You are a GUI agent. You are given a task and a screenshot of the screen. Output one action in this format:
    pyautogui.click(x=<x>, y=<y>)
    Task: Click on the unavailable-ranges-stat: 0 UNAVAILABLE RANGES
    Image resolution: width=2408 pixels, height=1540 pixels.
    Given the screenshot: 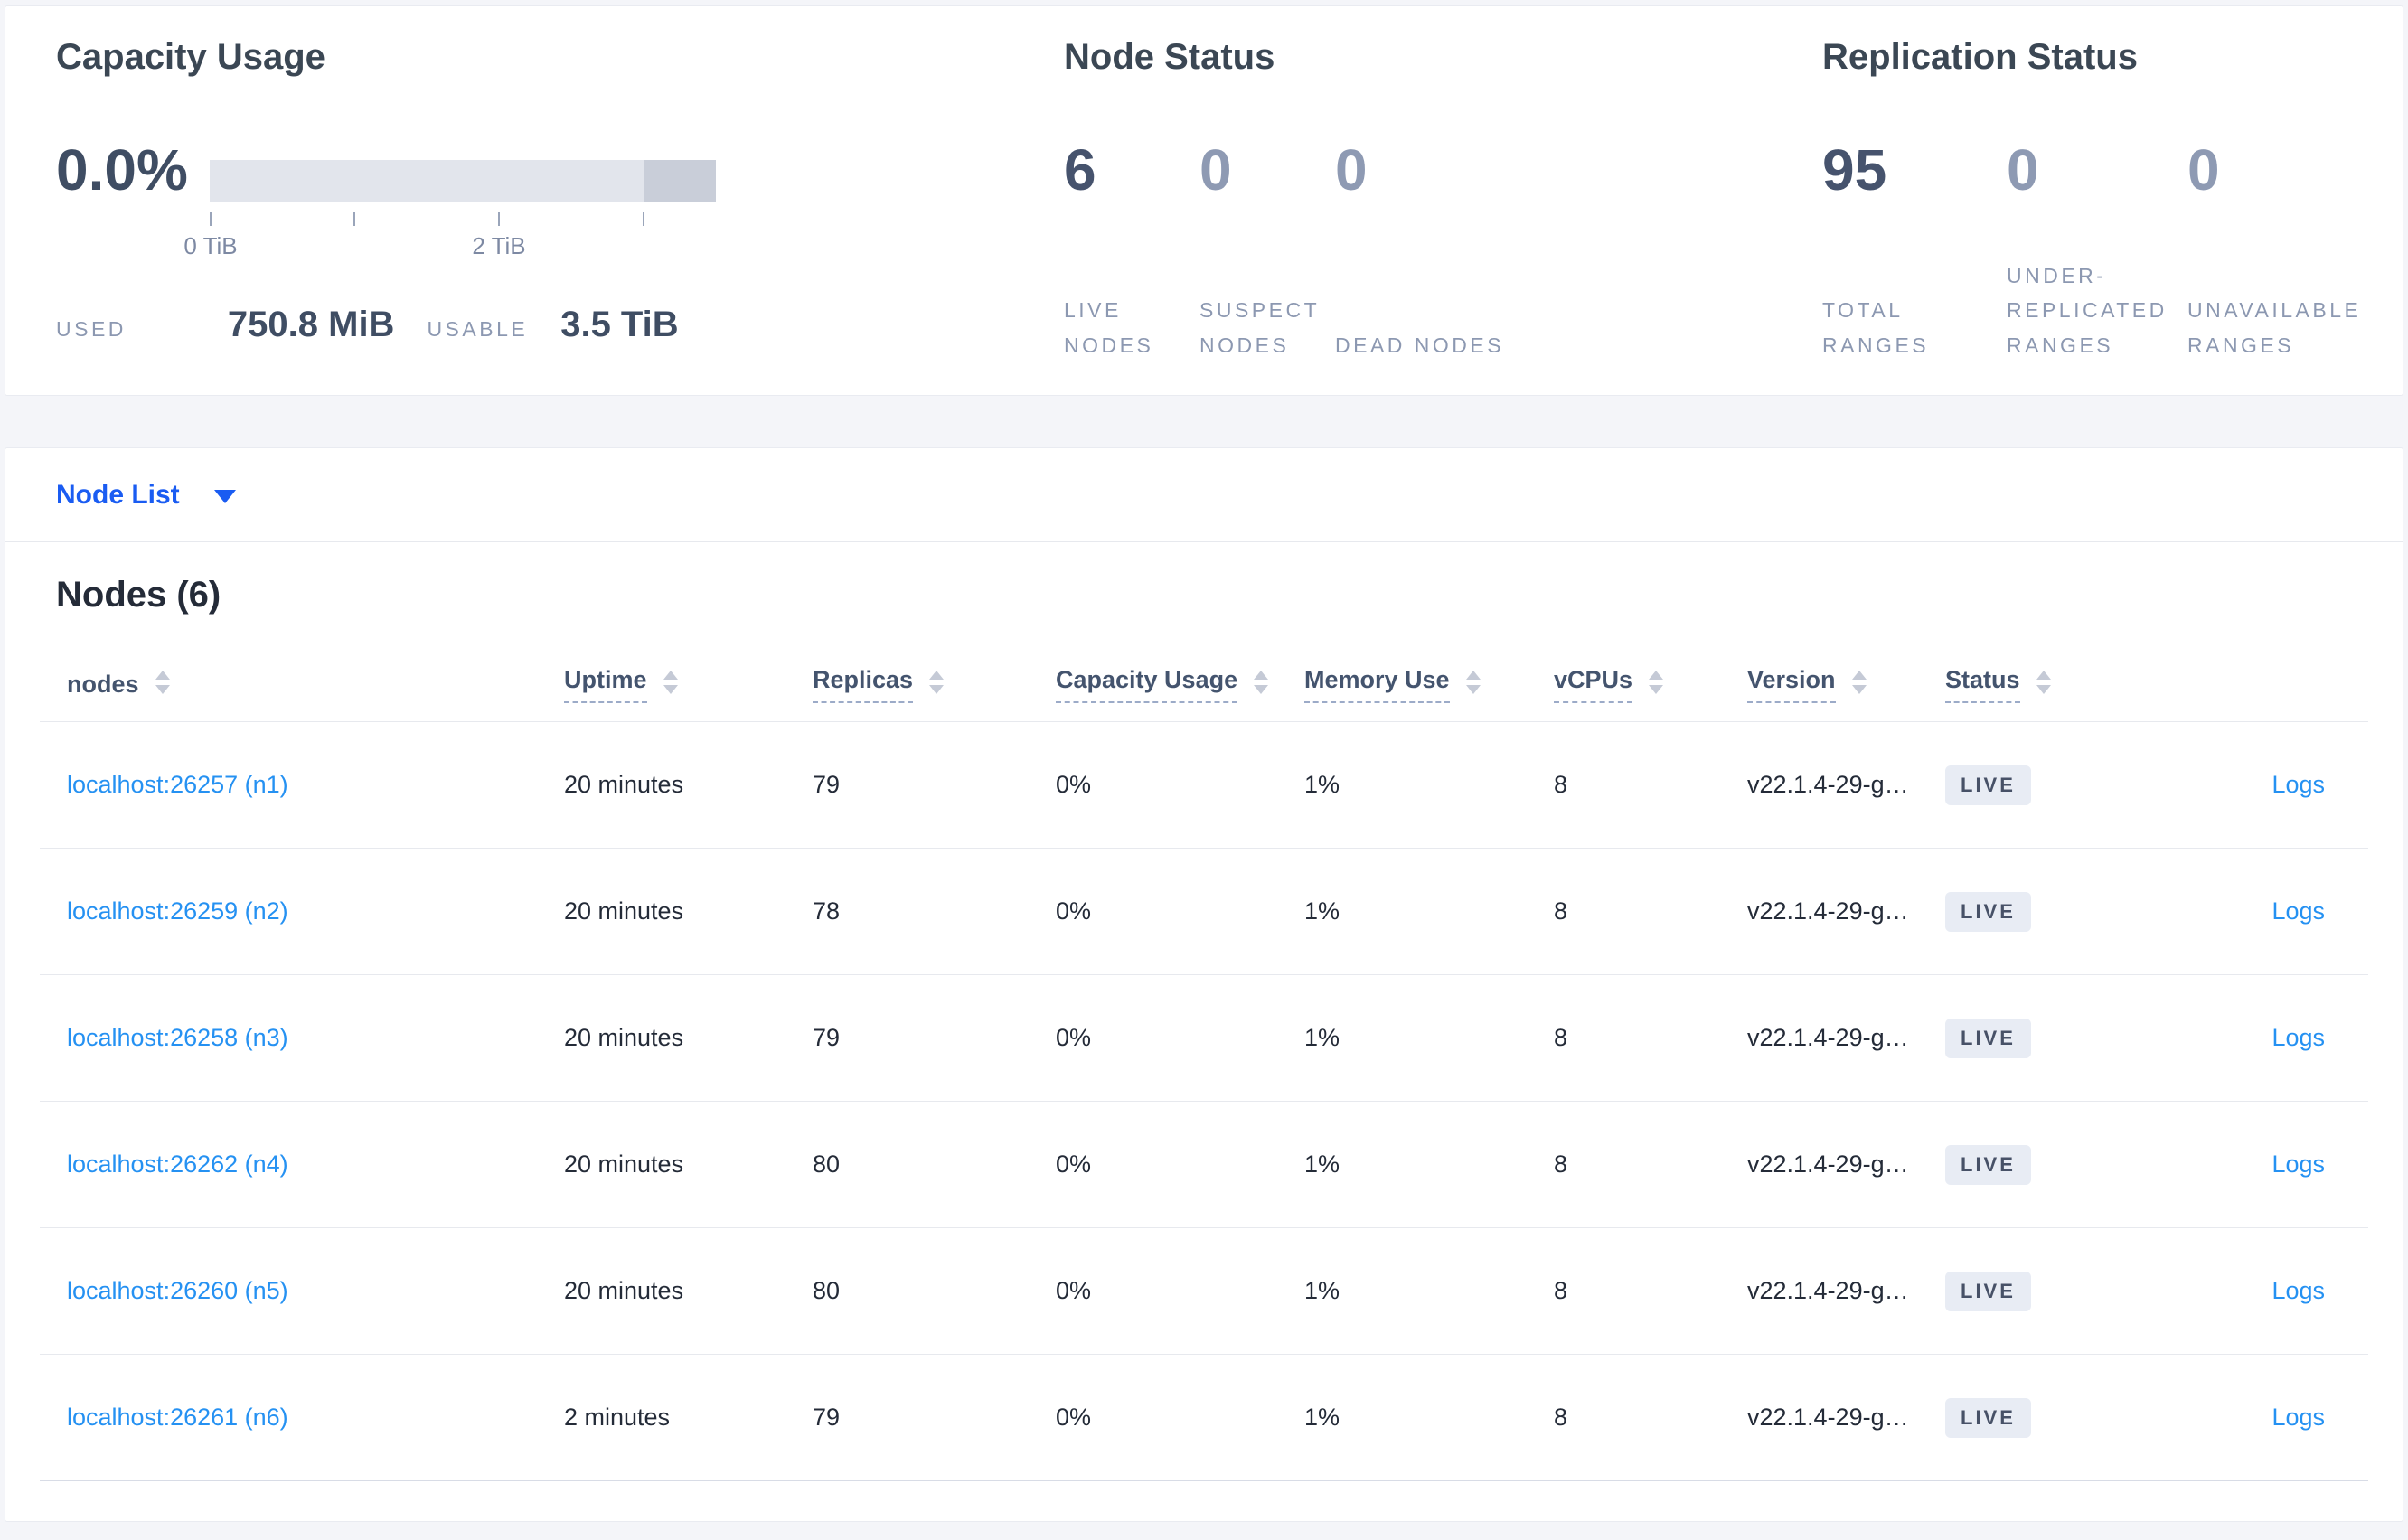 What is the action you would take?
    pyautogui.click(x=2291, y=250)
    